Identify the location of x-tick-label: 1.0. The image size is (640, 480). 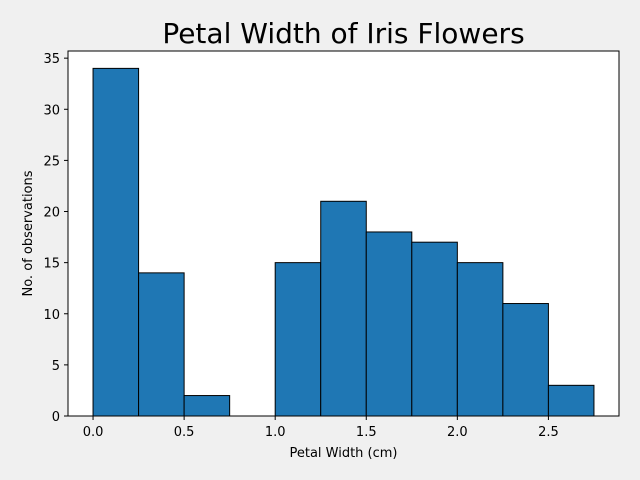
(275, 432).